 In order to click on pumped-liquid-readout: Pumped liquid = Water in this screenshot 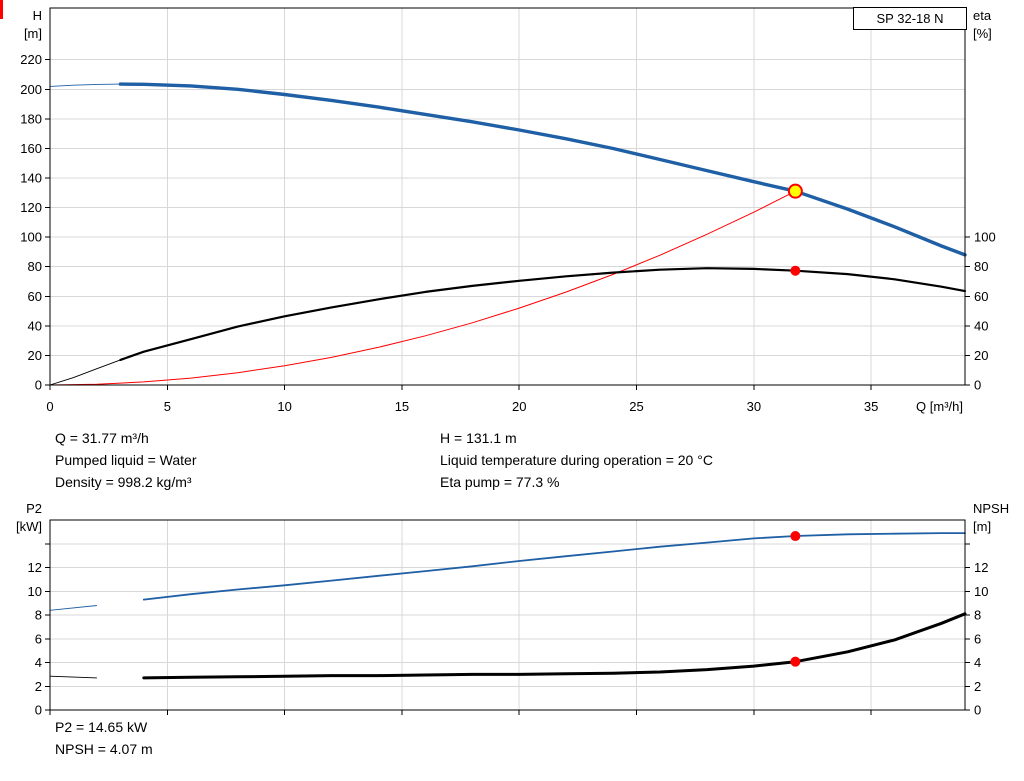, I will do `click(126, 460)`.